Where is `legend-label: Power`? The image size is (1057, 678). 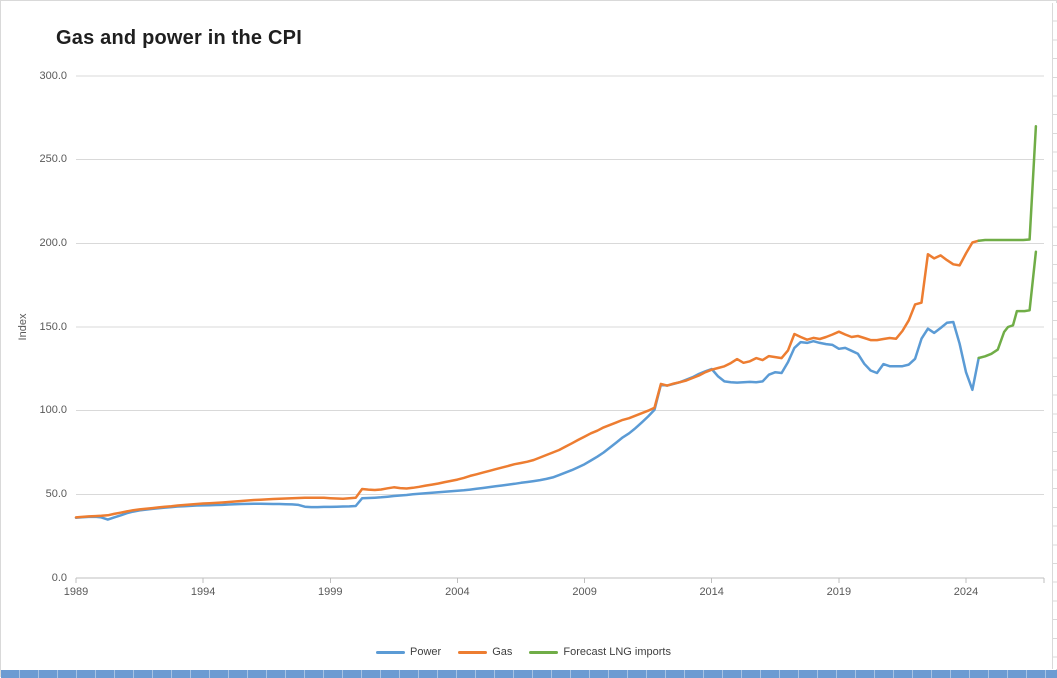 legend-label: Power is located at coordinates (426, 652).